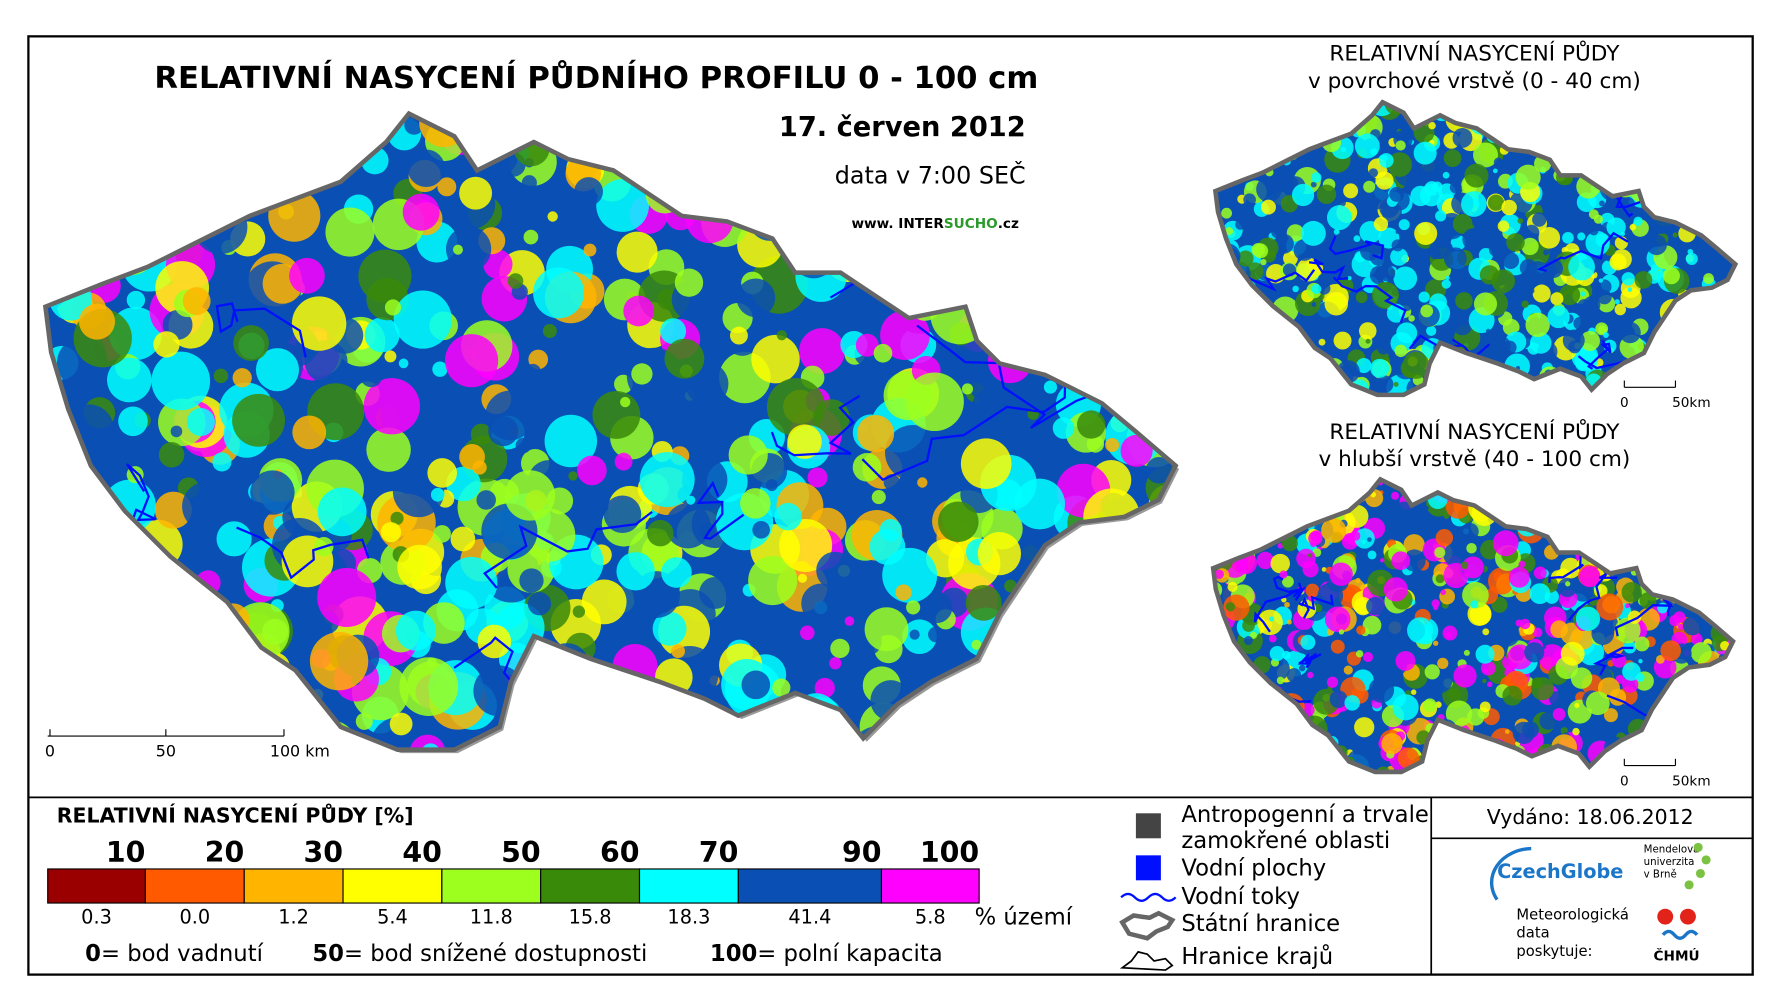 The height and width of the screenshot is (1003, 1772). What do you see at coordinates (491, 916) in the screenshot?
I see `legend-share: 11.8` at bounding box center [491, 916].